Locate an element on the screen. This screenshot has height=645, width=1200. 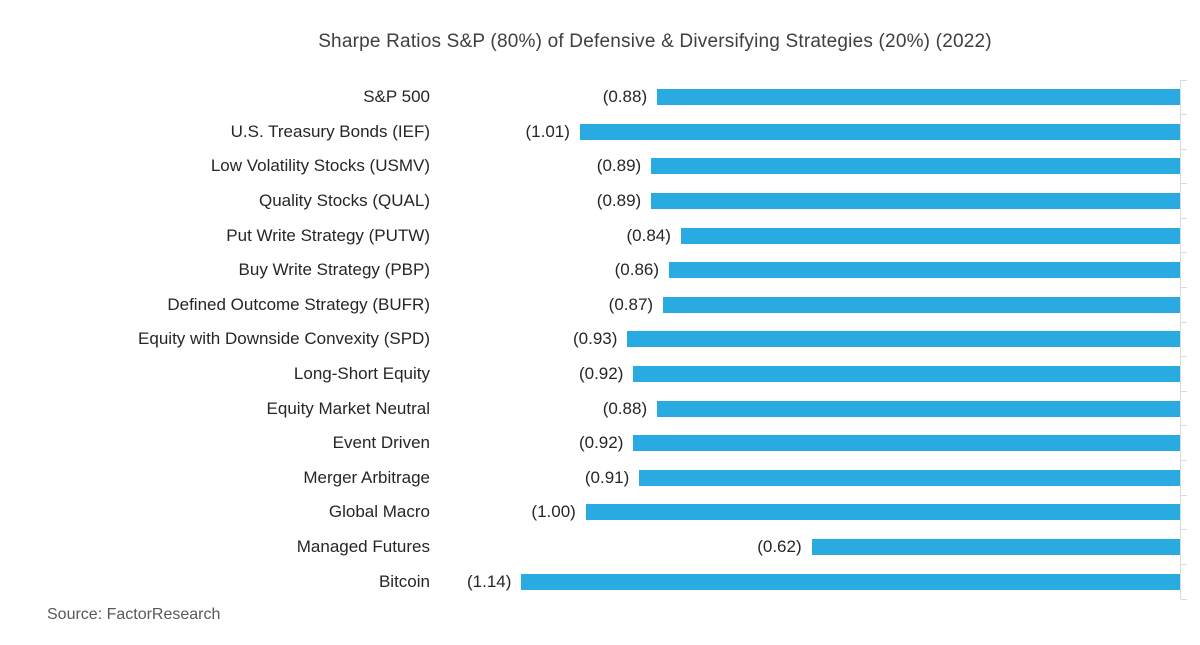
chart-row: Buy Write Strategy (PBP) (0.86) is located at coordinates (610, 270).